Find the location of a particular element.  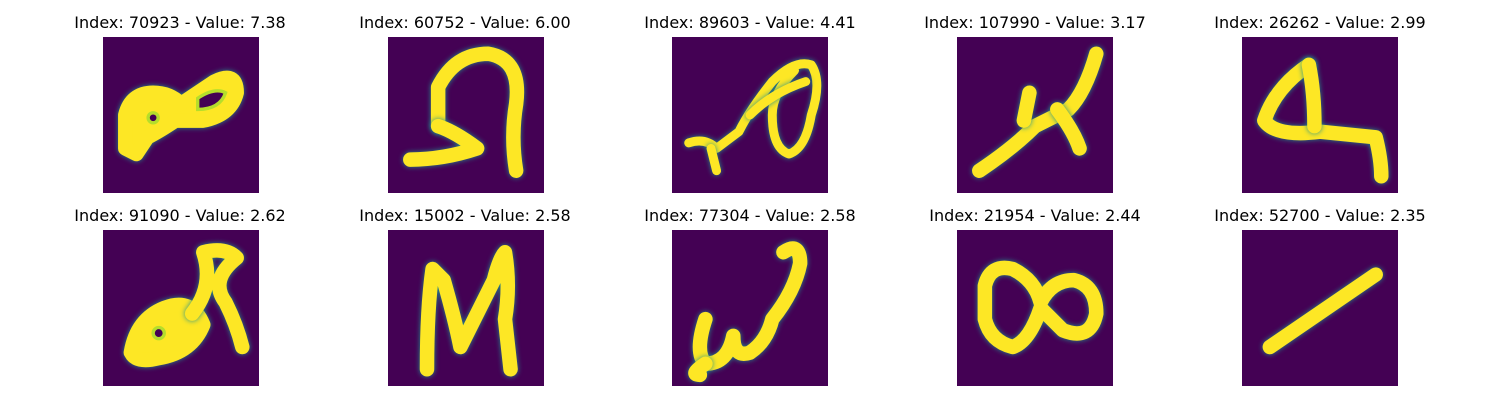

panel-title: Index: 107990 - Value: 3.17 is located at coordinates (1035, 22).